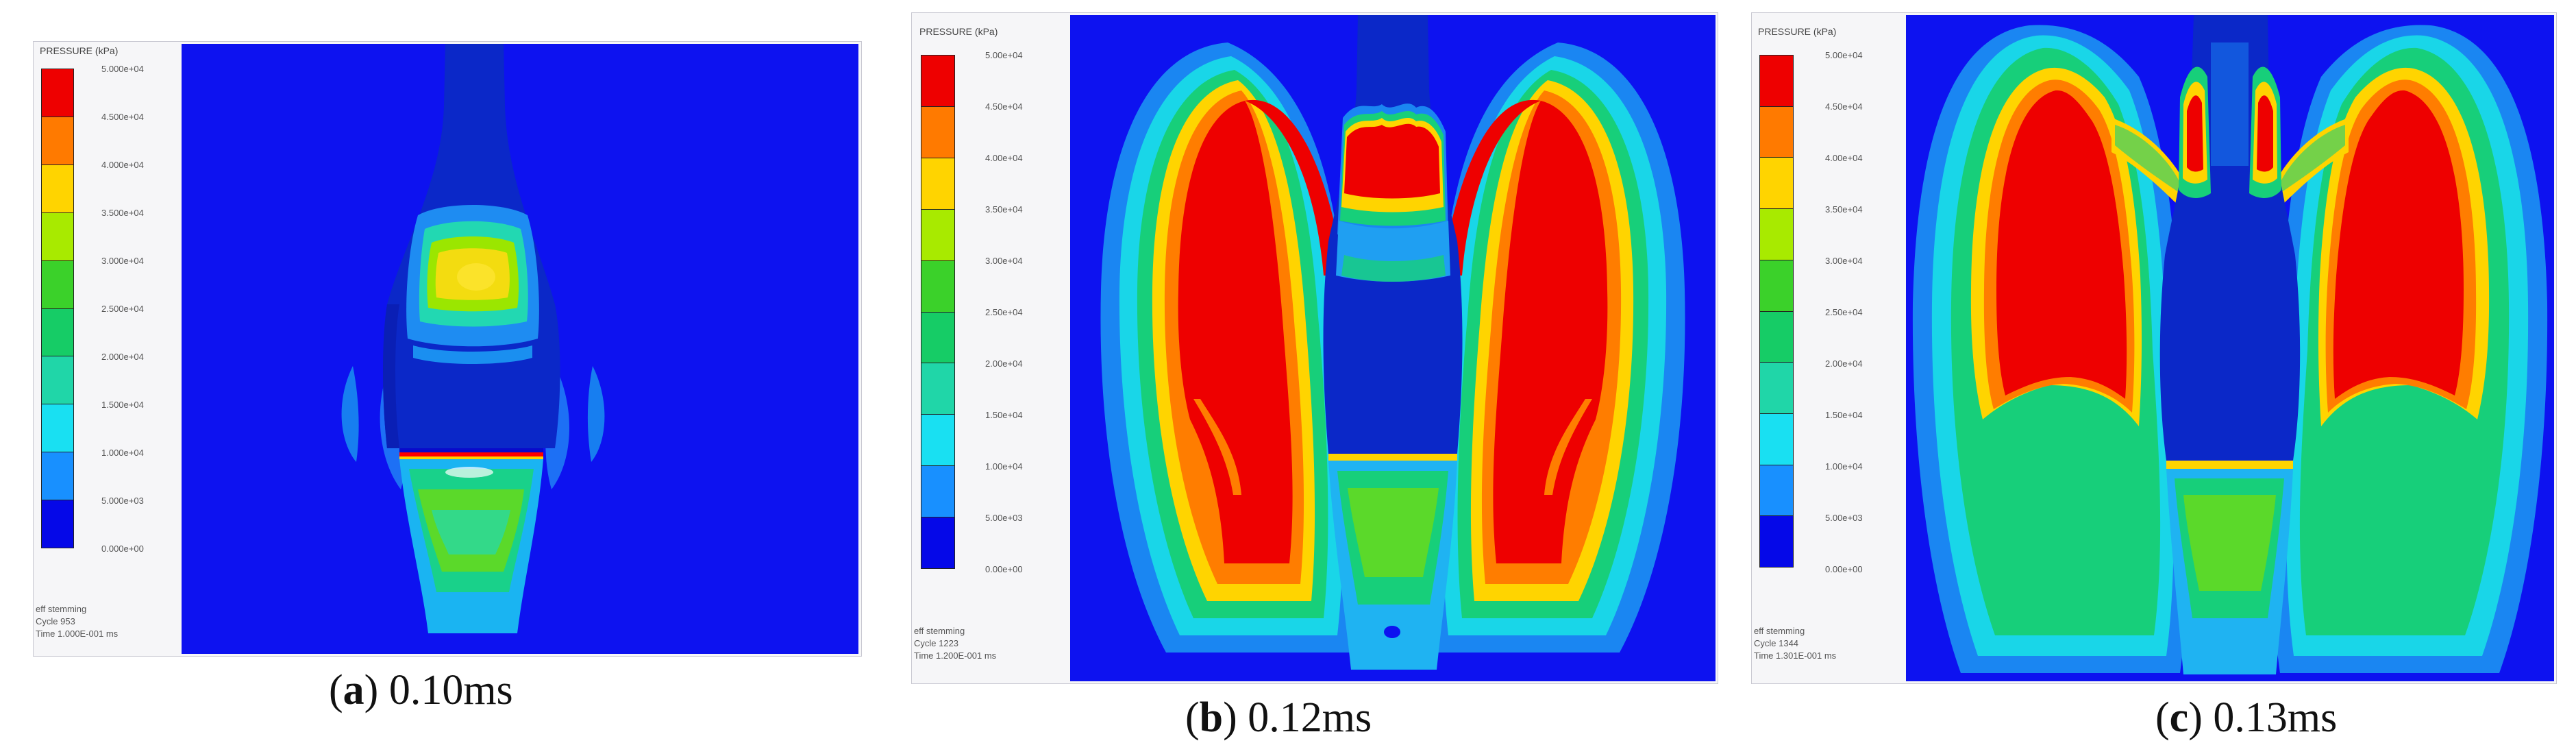 The image size is (2576, 756). Describe the element at coordinates (61, 609) in the screenshot. I see `panel-a-info-label: eff stemming` at that location.